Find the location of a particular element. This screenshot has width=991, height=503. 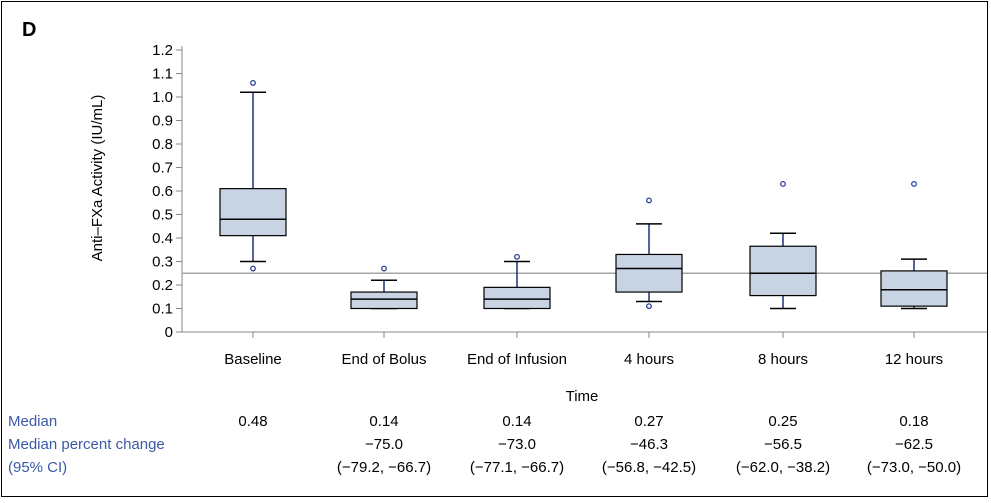

footer-median-value: 0.25 is located at coordinates (782, 421).